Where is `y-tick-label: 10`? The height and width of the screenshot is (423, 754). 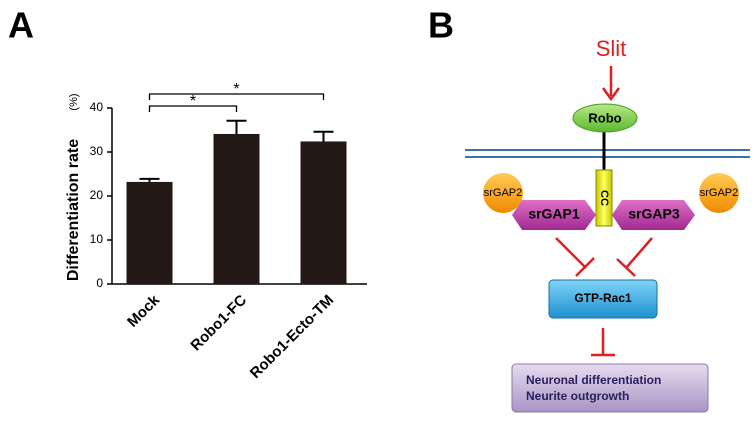
y-tick-label: 10 is located at coordinates (97, 239).